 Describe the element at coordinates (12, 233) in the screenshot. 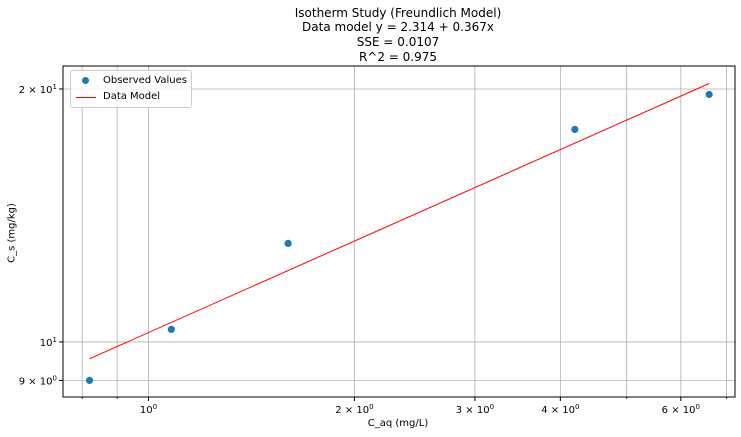

I see `y-axis-label: C_s (mg/kg)` at that location.